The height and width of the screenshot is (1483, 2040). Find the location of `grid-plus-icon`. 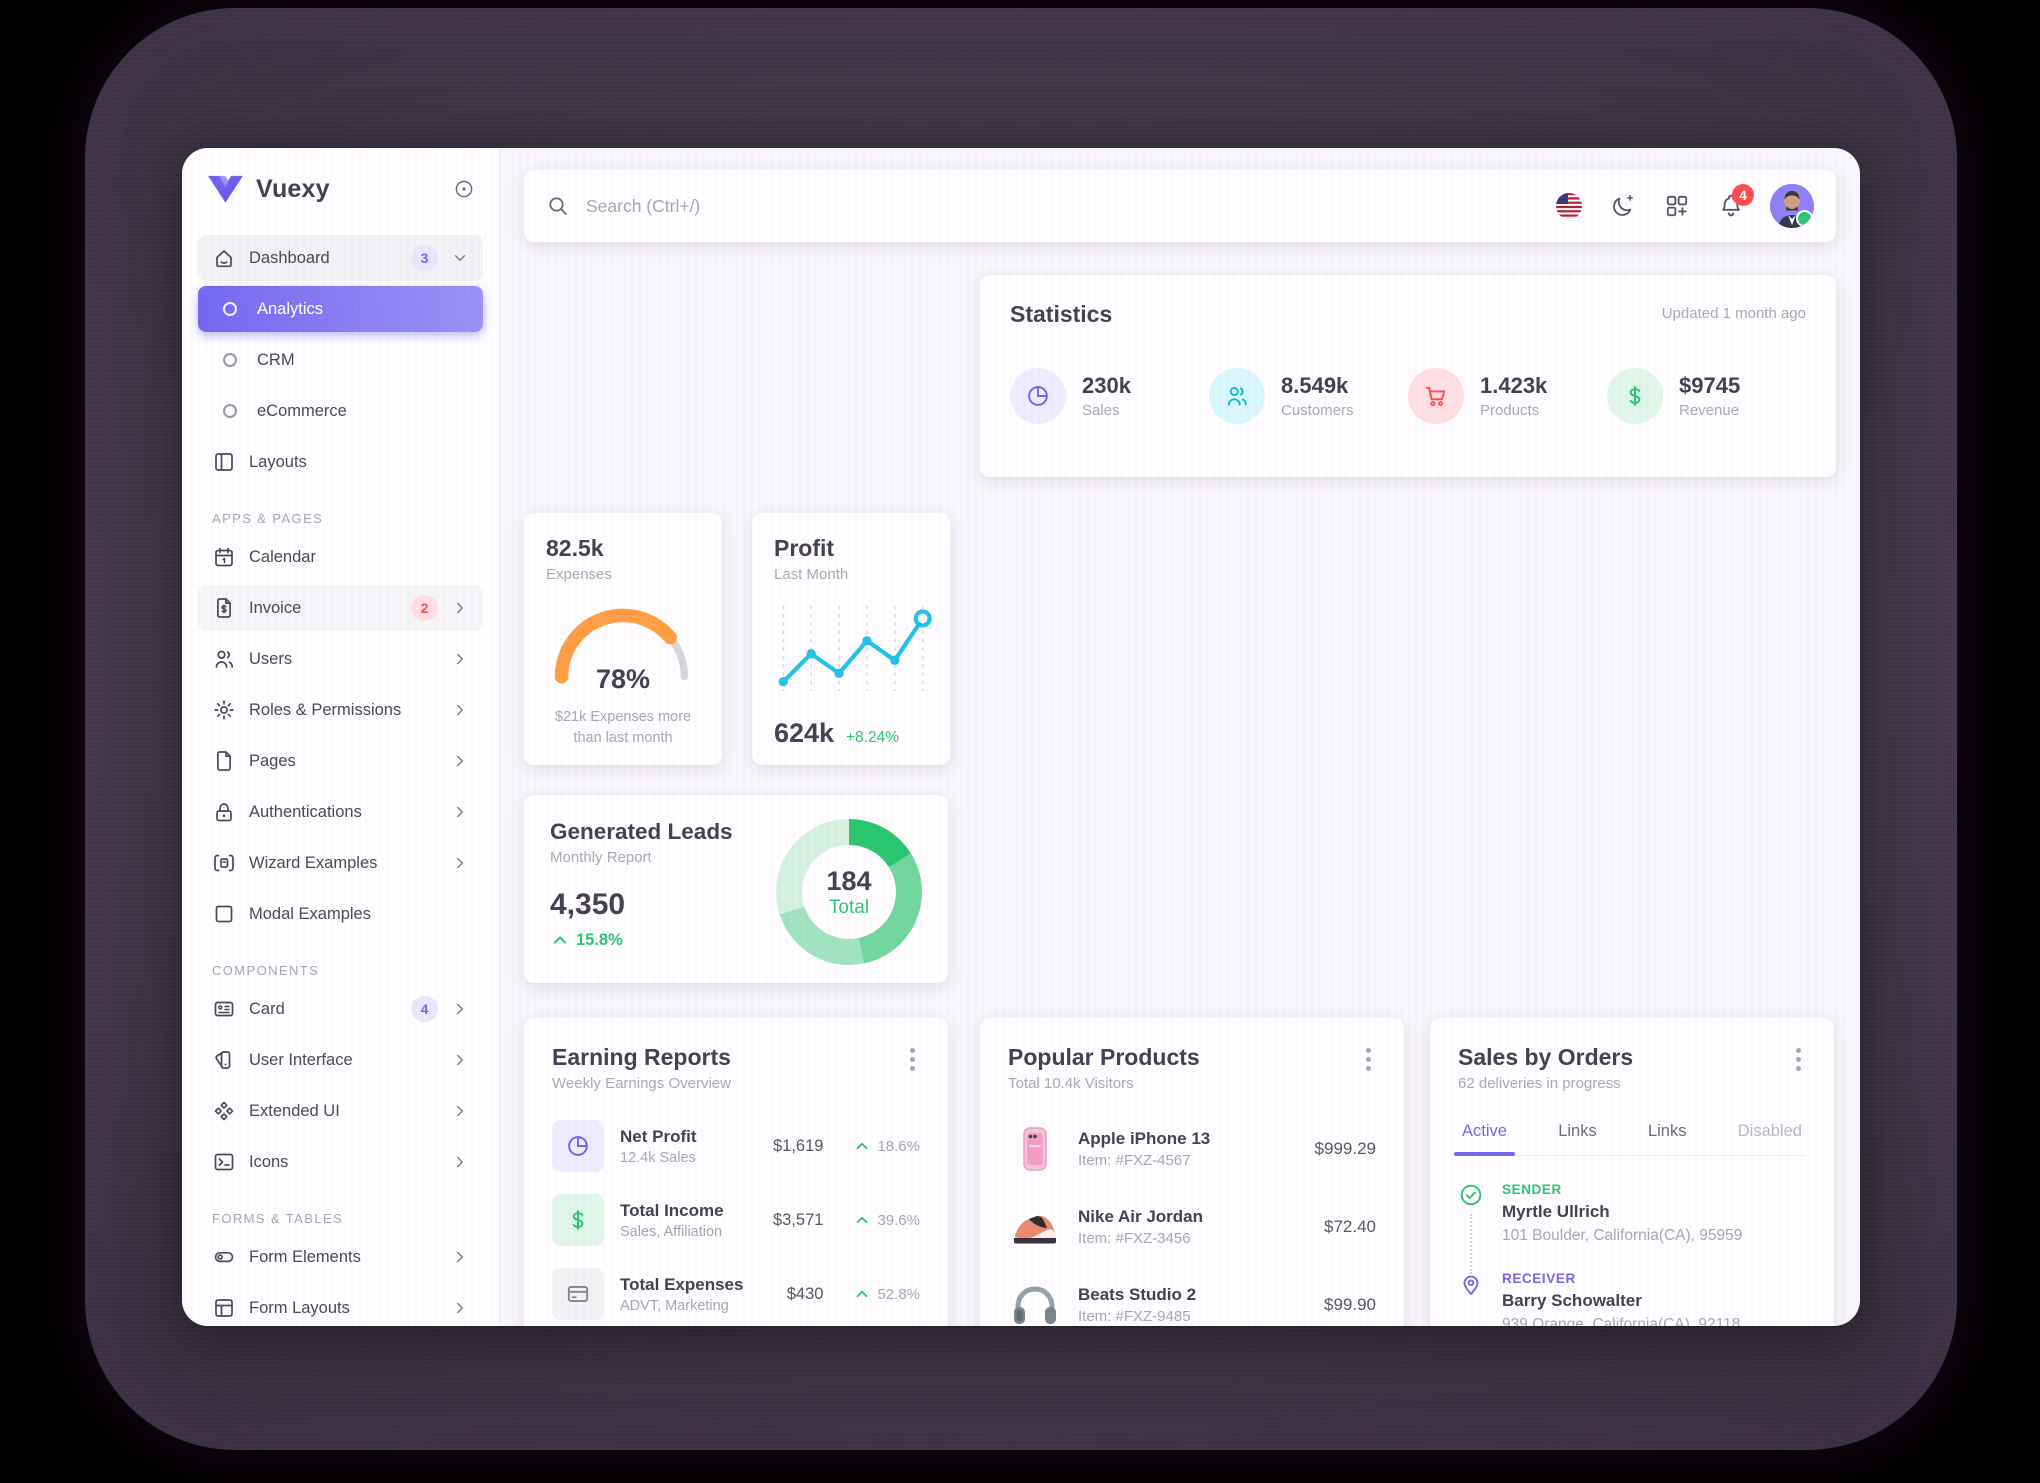

grid-plus-icon is located at coordinates (1677, 206).